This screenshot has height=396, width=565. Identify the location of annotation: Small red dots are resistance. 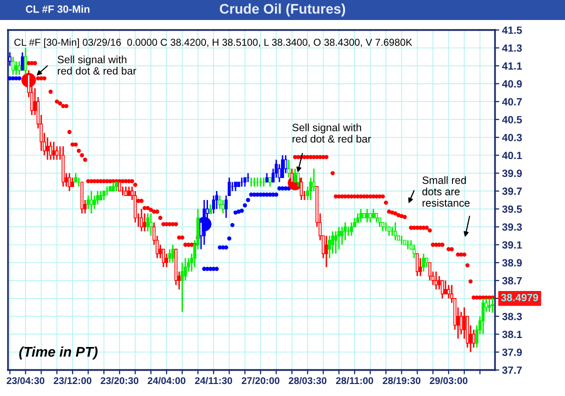
(446, 191).